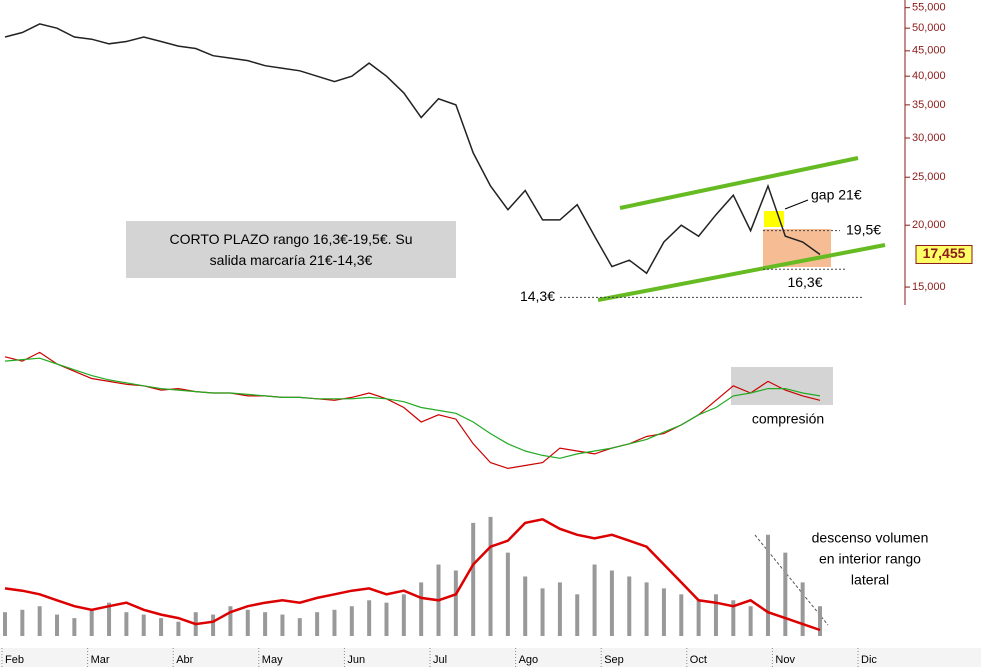 Image resolution: width=981 pixels, height=667 pixels. What do you see at coordinates (14, 660) in the screenshot?
I see `month-label: Feb` at bounding box center [14, 660].